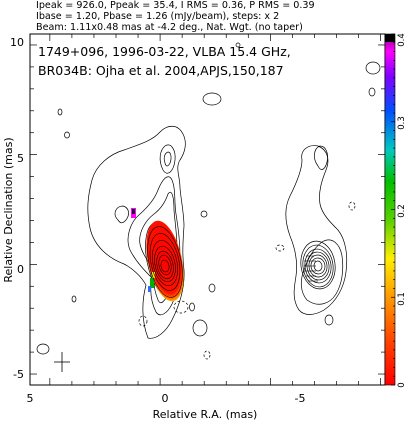  What do you see at coordinates (205, 414) in the screenshot?
I see `x-axis-label: Relative R.A. (mas)` at bounding box center [205, 414].